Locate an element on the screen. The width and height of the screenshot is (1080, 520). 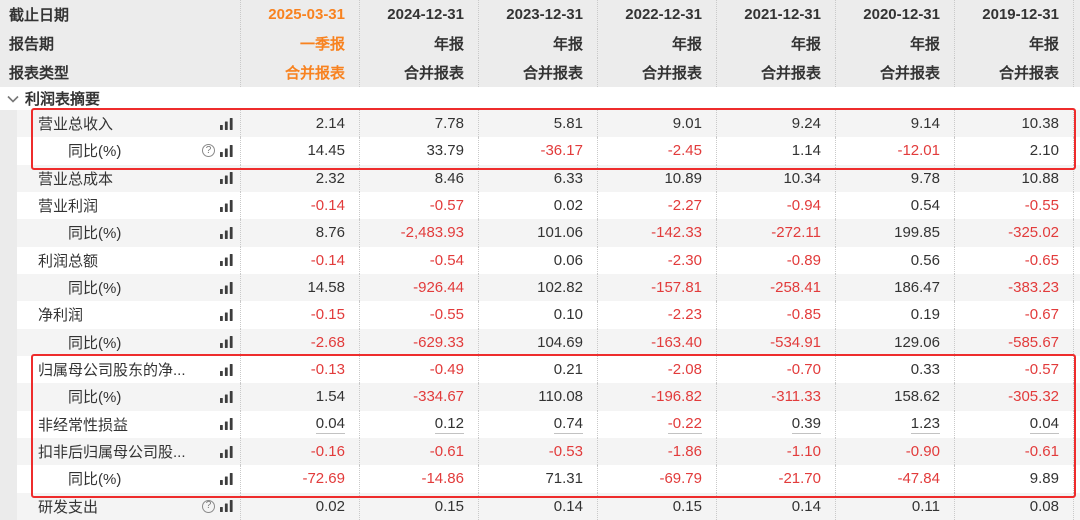
value-text: 2.10 is located at coordinates (1044, 151).